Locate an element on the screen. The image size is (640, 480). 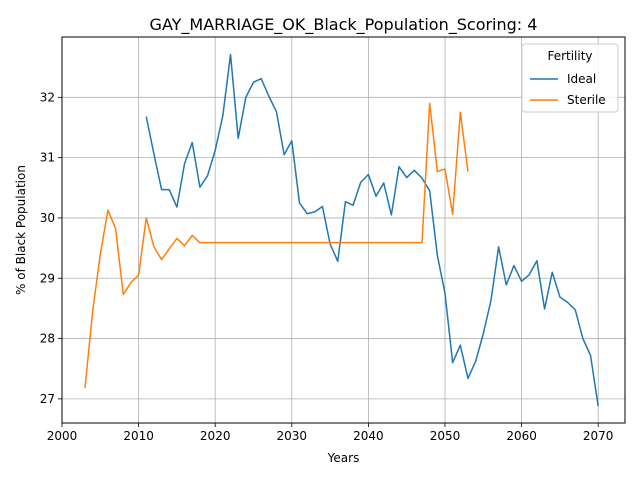
legend-label-sterile: Sterile is located at coordinates (586, 100).